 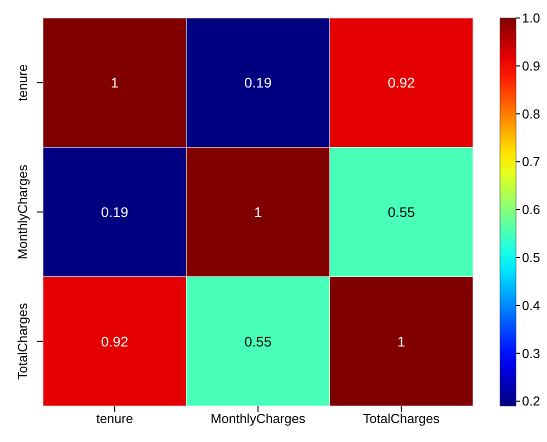 I want to click on color-bar-label: 1.0, so click(x=531, y=18).